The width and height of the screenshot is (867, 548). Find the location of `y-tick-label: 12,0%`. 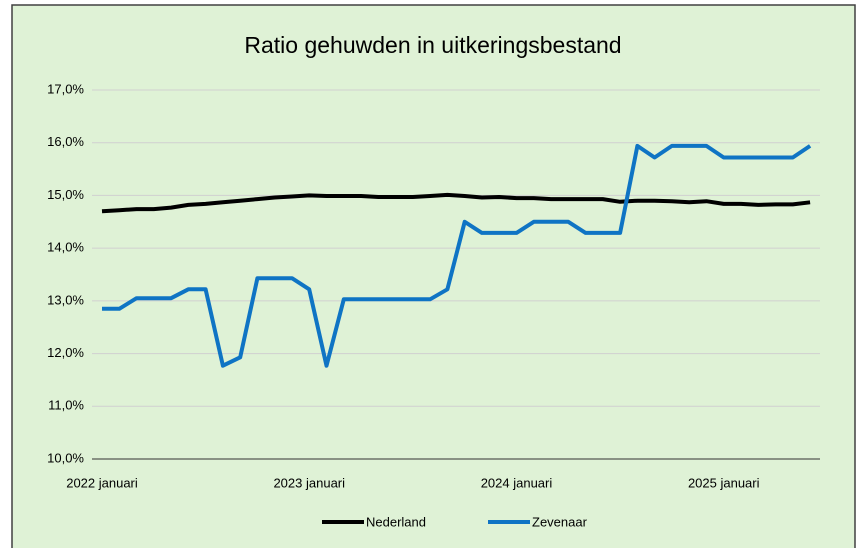

y-tick-label: 12,0% is located at coordinates (65, 352).